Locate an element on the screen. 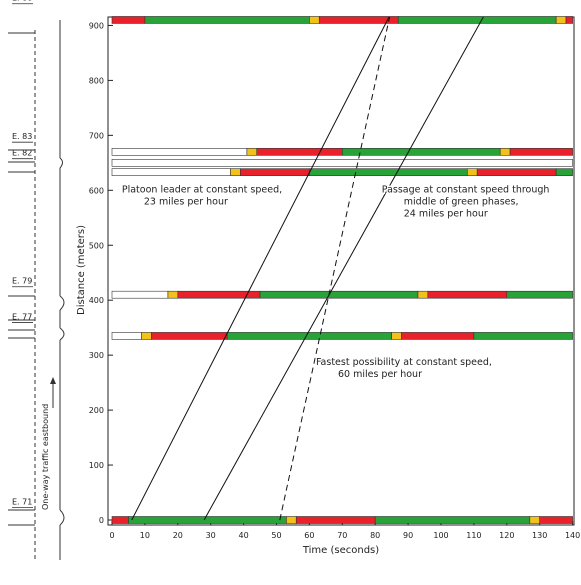  y-tick-label-500: 500 is located at coordinates (96, 245).